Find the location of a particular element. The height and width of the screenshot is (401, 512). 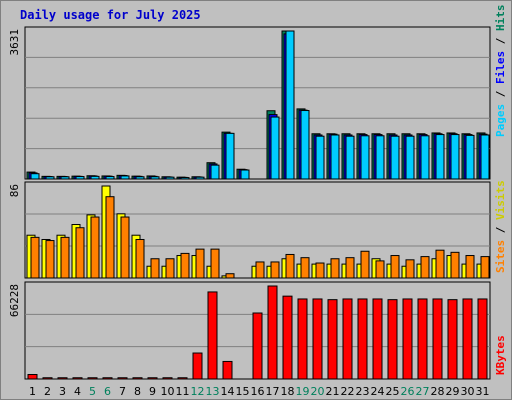

x-tick-label-day-1: 1 is located at coordinates (32, 391).